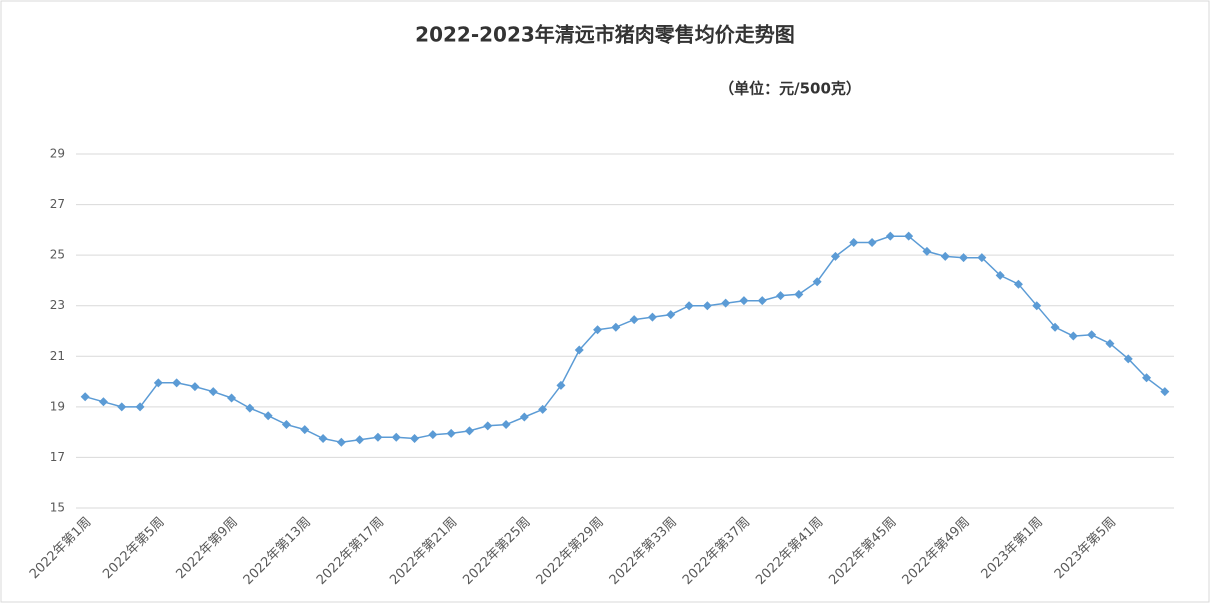 The image size is (1212, 605). Describe the element at coordinates (57, 305) in the screenshot. I see `y-tick-label: 23` at that location.